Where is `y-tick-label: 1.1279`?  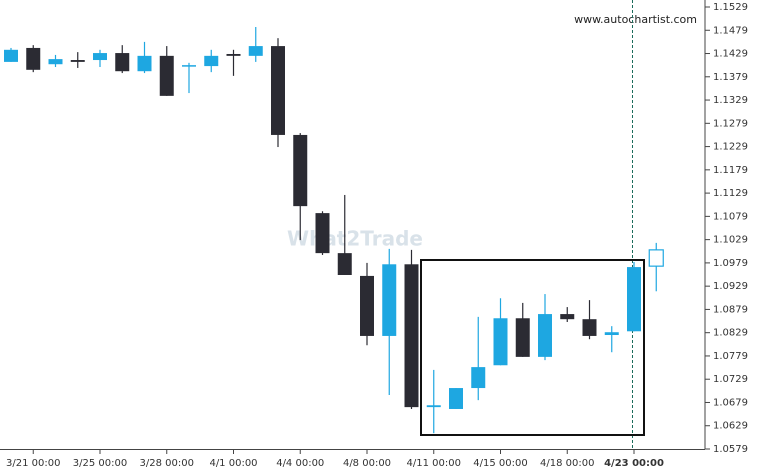
y-tick-label: 1.1279 is located at coordinates (730, 123).